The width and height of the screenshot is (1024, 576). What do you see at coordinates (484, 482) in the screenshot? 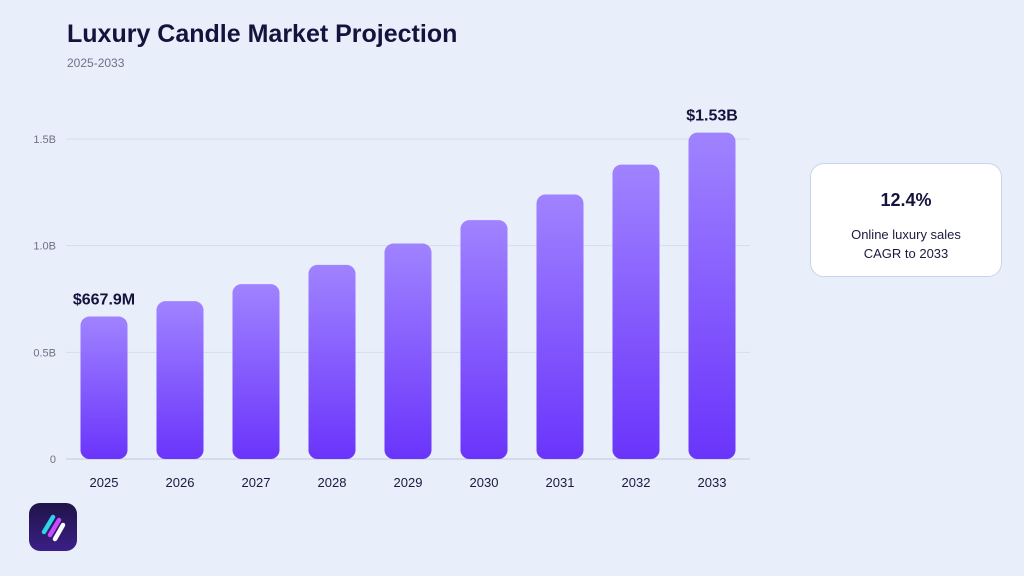
I see `x-tick-label: 2030` at bounding box center [484, 482].